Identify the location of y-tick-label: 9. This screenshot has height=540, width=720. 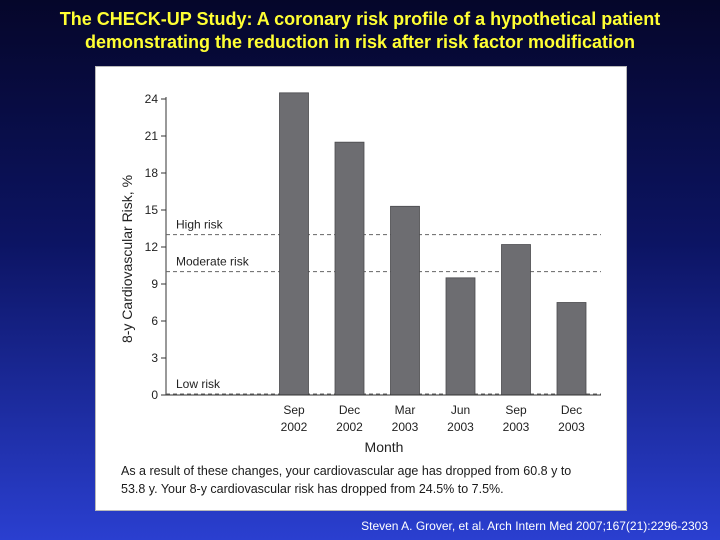
(154, 284).